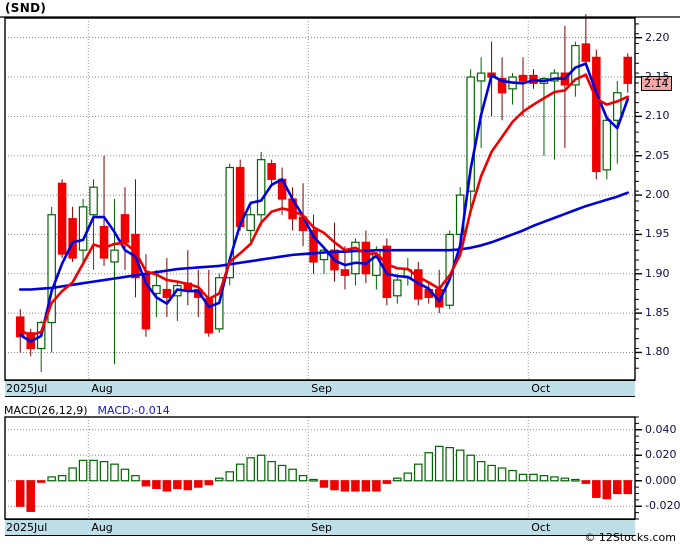  I want to click on price-axis-tick: 1.90, so click(657, 273).